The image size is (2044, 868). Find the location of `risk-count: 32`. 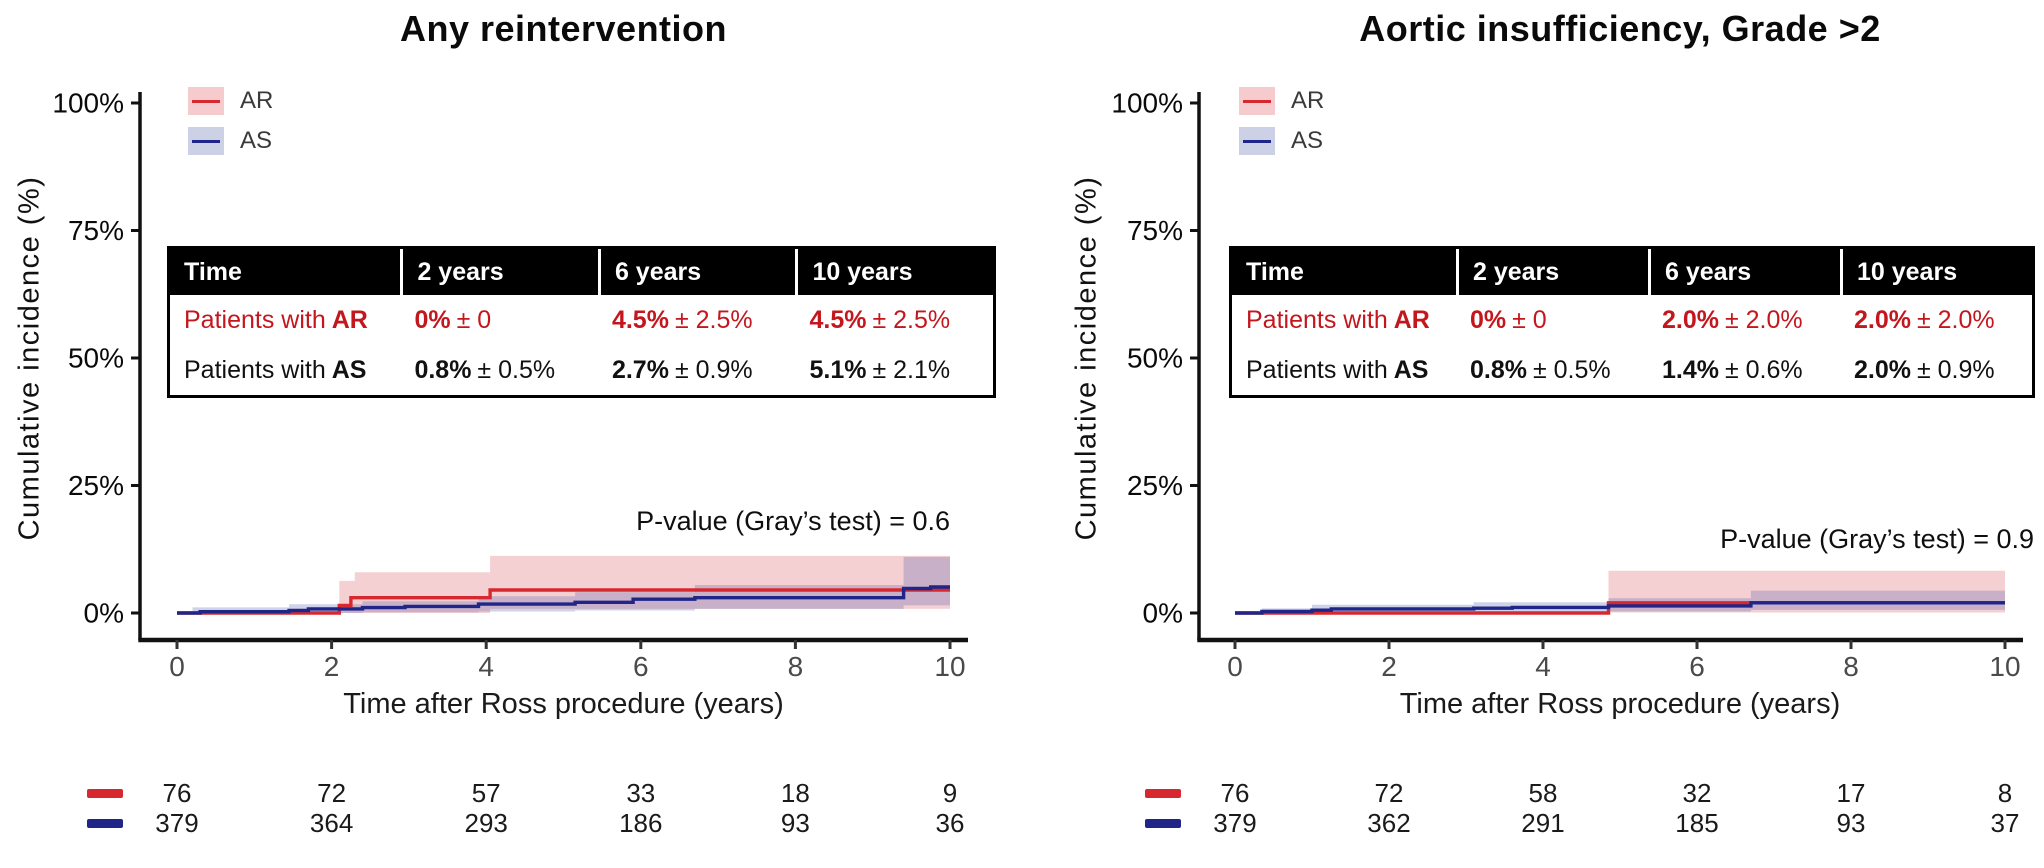

risk-count: 32 is located at coordinates (1697, 793).